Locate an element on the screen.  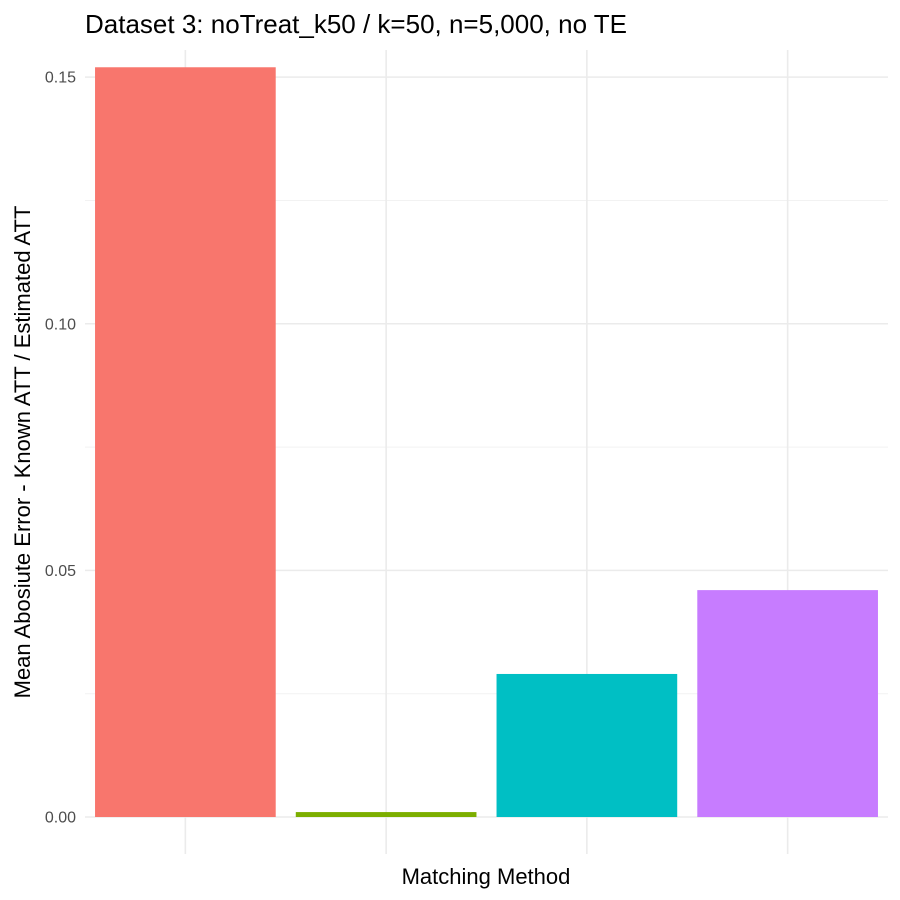
y-tick-label: 0.15 is located at coordinates (60, 78).